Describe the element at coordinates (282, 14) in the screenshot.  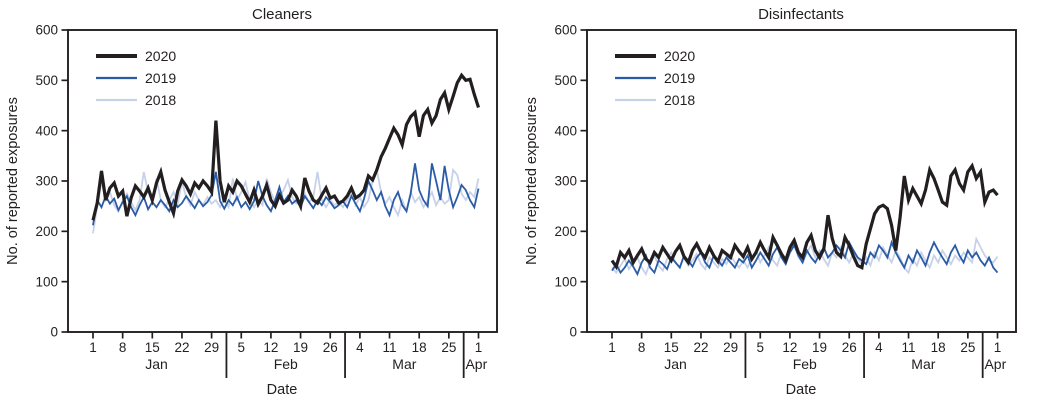
I see `chart-title-cleaners: Cleaners` at that location.